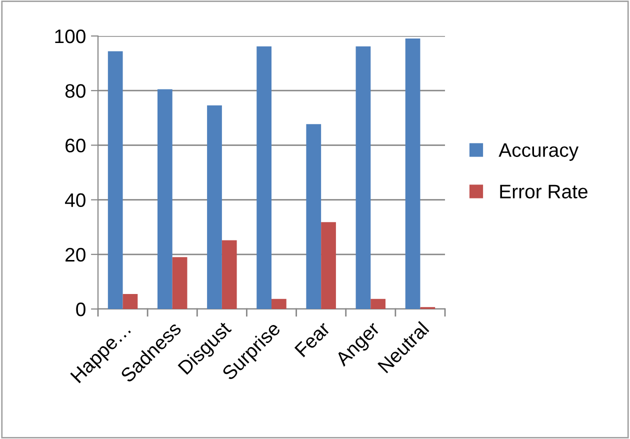 This screenshot has height=439, width=630. I want to click on y-tick-label: 40, so click(75, 200).